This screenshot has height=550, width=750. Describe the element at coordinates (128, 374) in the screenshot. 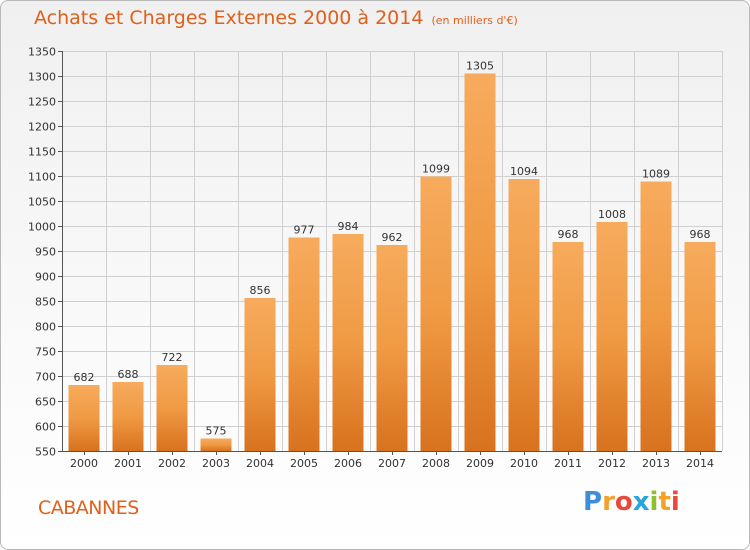

I see `value-label-2001: 688` at that location.